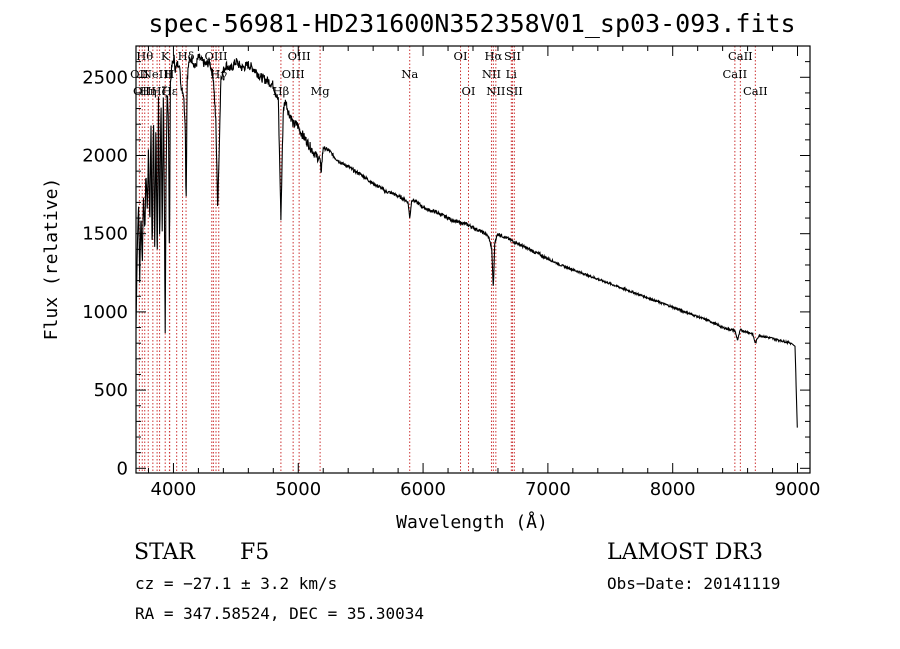  I want to click on line-label-25: Hα, so click(493, 56).